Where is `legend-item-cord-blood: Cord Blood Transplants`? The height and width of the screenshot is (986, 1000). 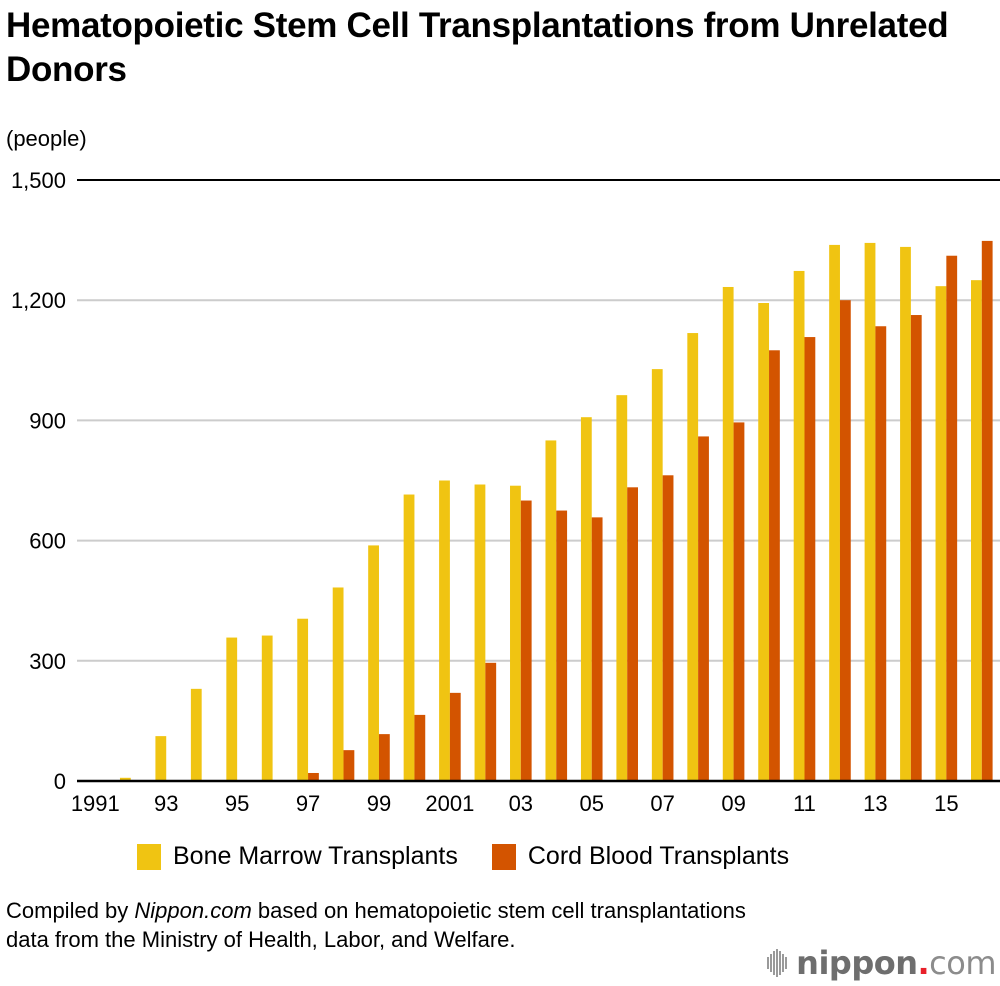
legend-item-cord-blood: Cord Blood Transplants is located at coordinates (640, 856).